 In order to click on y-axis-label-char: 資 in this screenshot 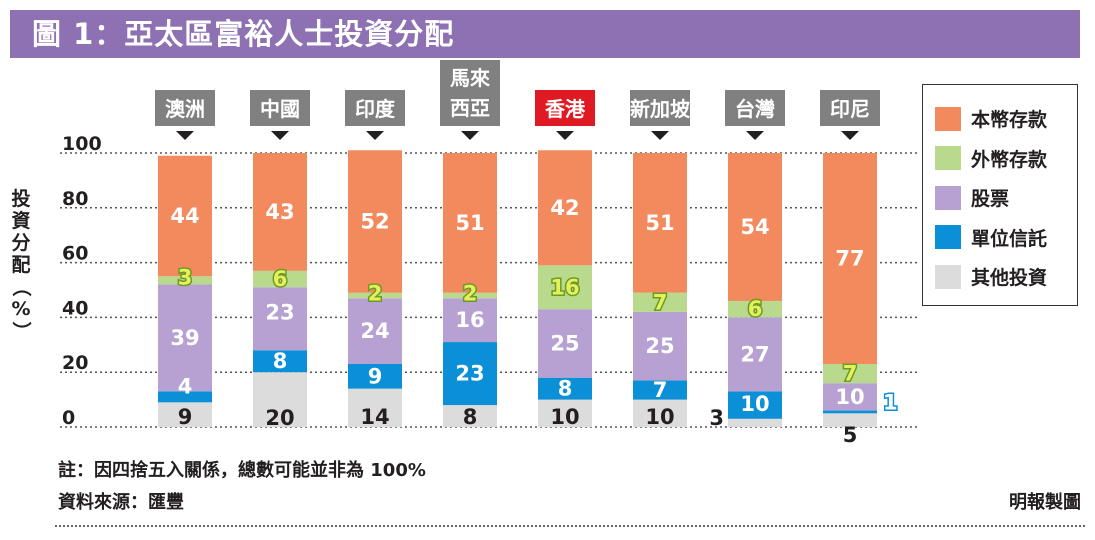, I will do `click(21, 221)`.